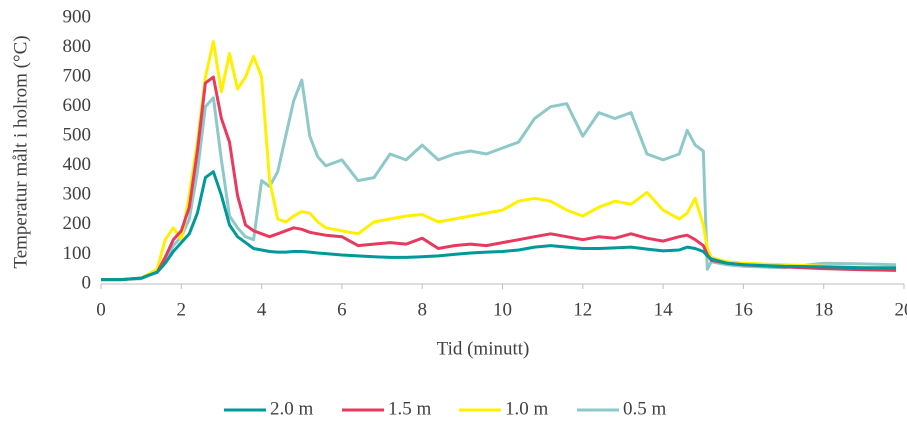  I want to click on x-tick-label: 12, so click(582, 309).